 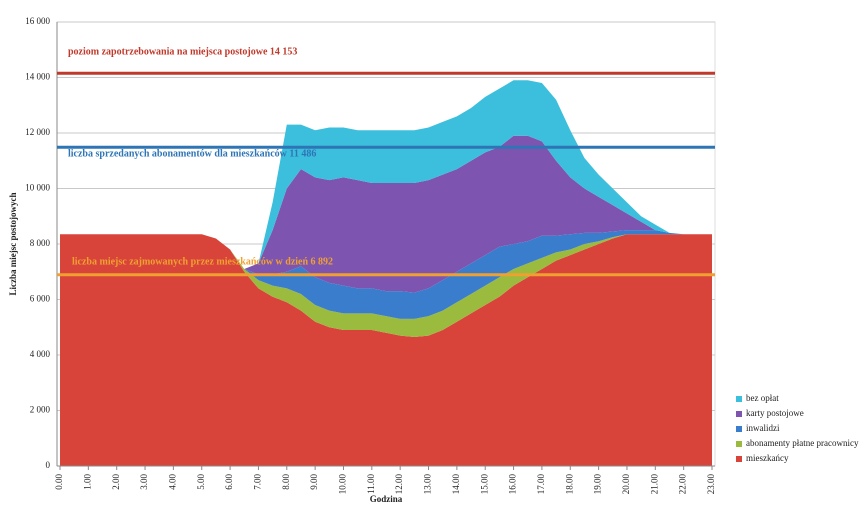 What do you see at coordinates (343, 484) in the screenshot?
I see `x-tick-label: 10.00` at bounding box center [343, 484].